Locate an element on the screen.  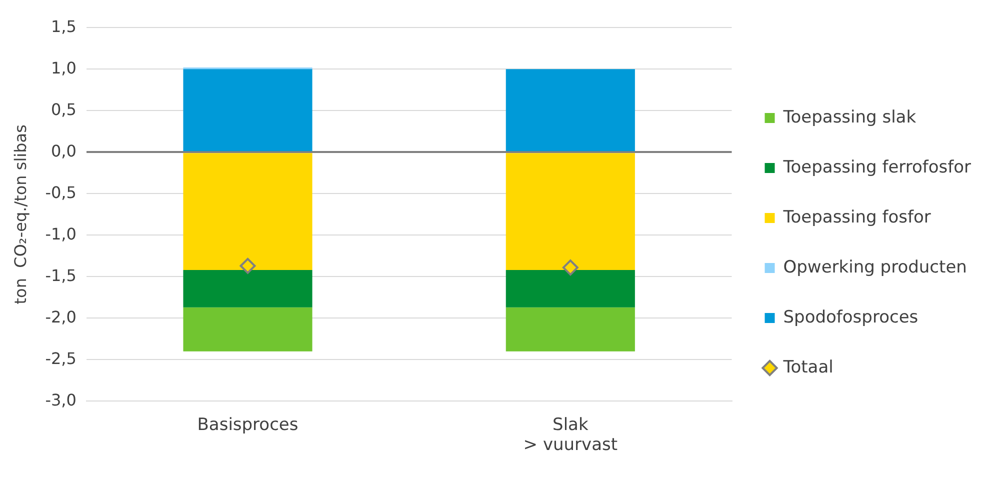
legend-label: Toepassing ferrofosfor is located at coordinates (876, 167).